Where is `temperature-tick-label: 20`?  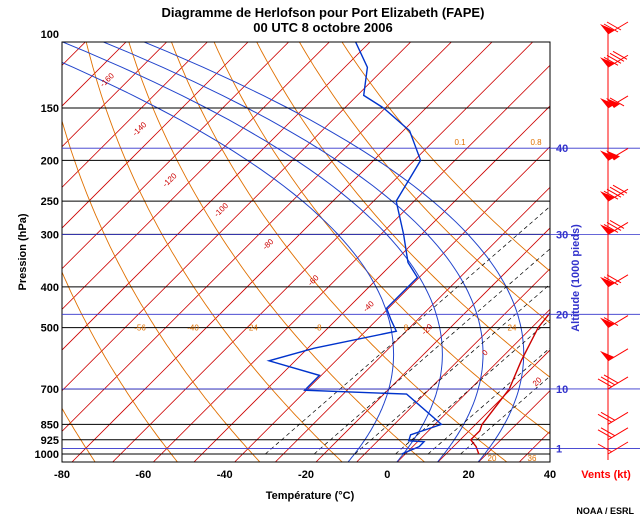 temperature-tick-label: 20 is located at coordinates (469, 475).